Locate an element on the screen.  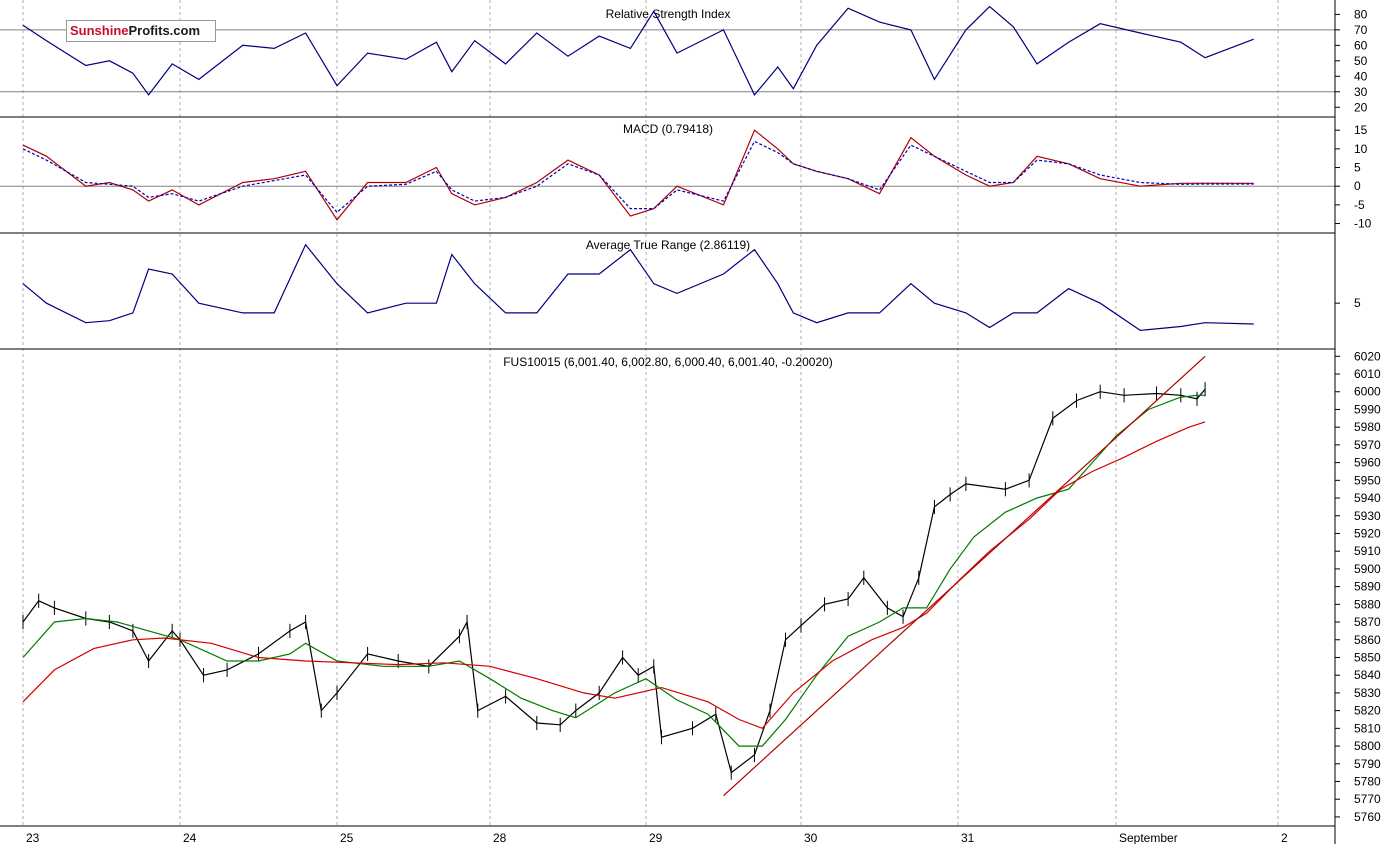
rsi-ytick-label-1: 30 is located at coordinates (1361, 92).